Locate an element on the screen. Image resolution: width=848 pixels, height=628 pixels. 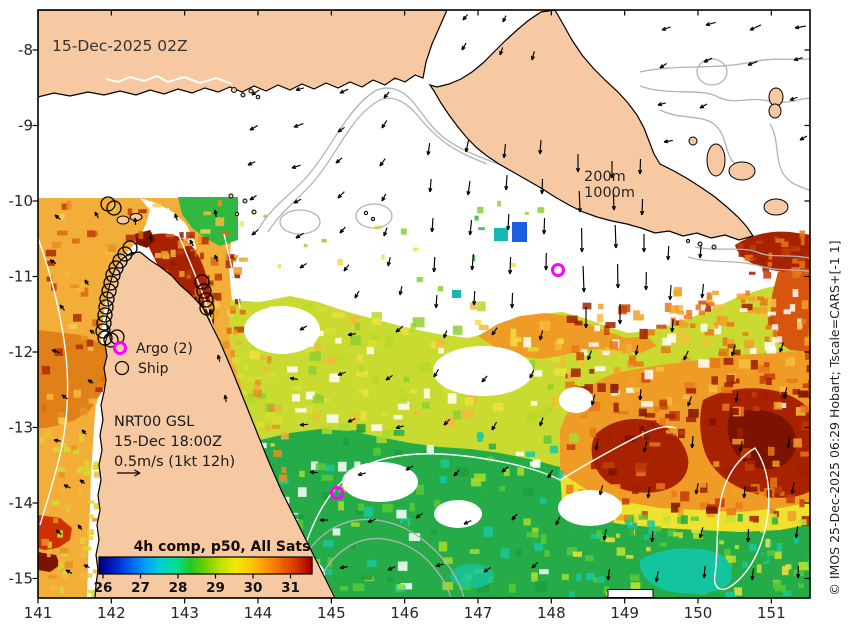
argo-legend-label: Argo (2) is located at coordinates (164, 349).